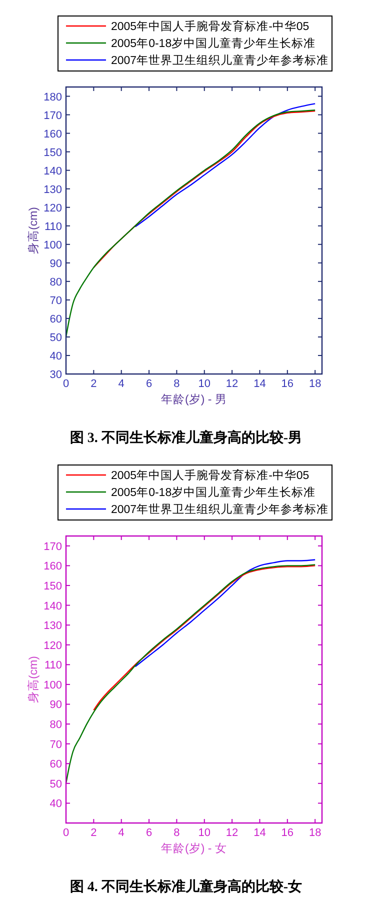 The width and height of the screenshot is (372, 916). What do you see at coordinates (53, 97) in the screenshot?
I see `y-tick-label: 180` at bounding box center [53, 97].